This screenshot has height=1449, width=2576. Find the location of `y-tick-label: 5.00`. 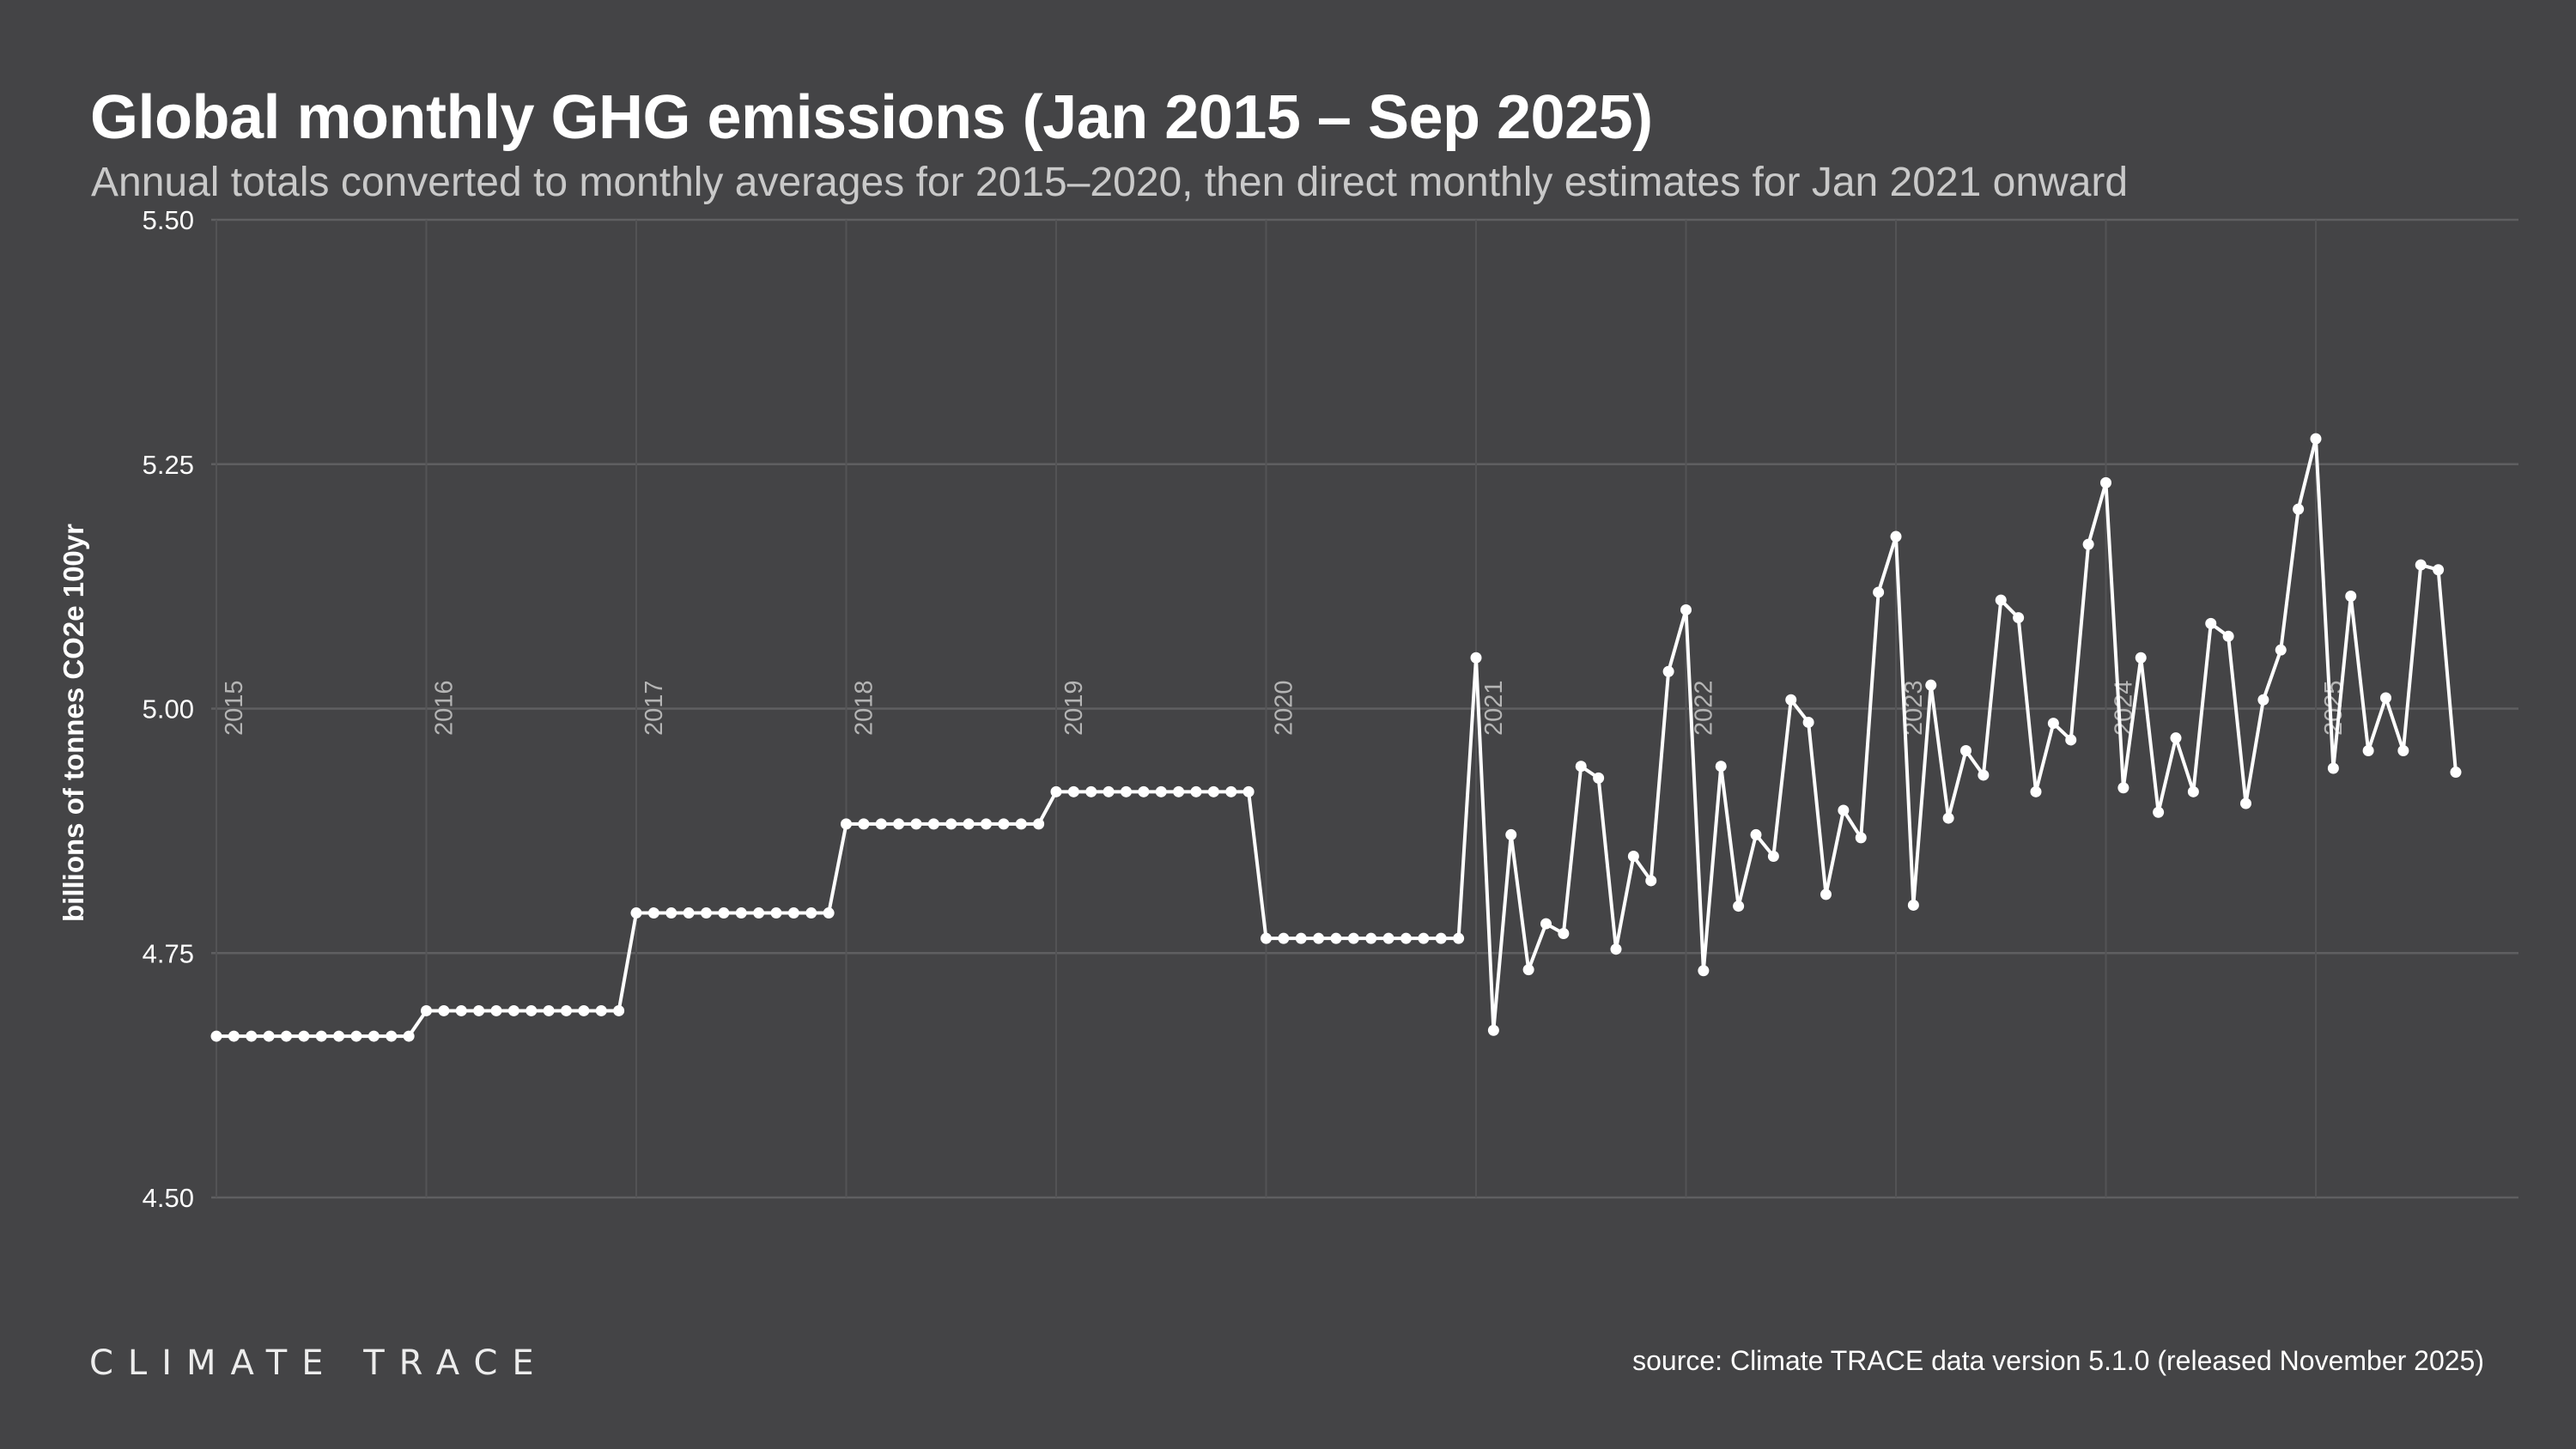

y-tick-label: 5.00 is located at coordinates (169, 709).